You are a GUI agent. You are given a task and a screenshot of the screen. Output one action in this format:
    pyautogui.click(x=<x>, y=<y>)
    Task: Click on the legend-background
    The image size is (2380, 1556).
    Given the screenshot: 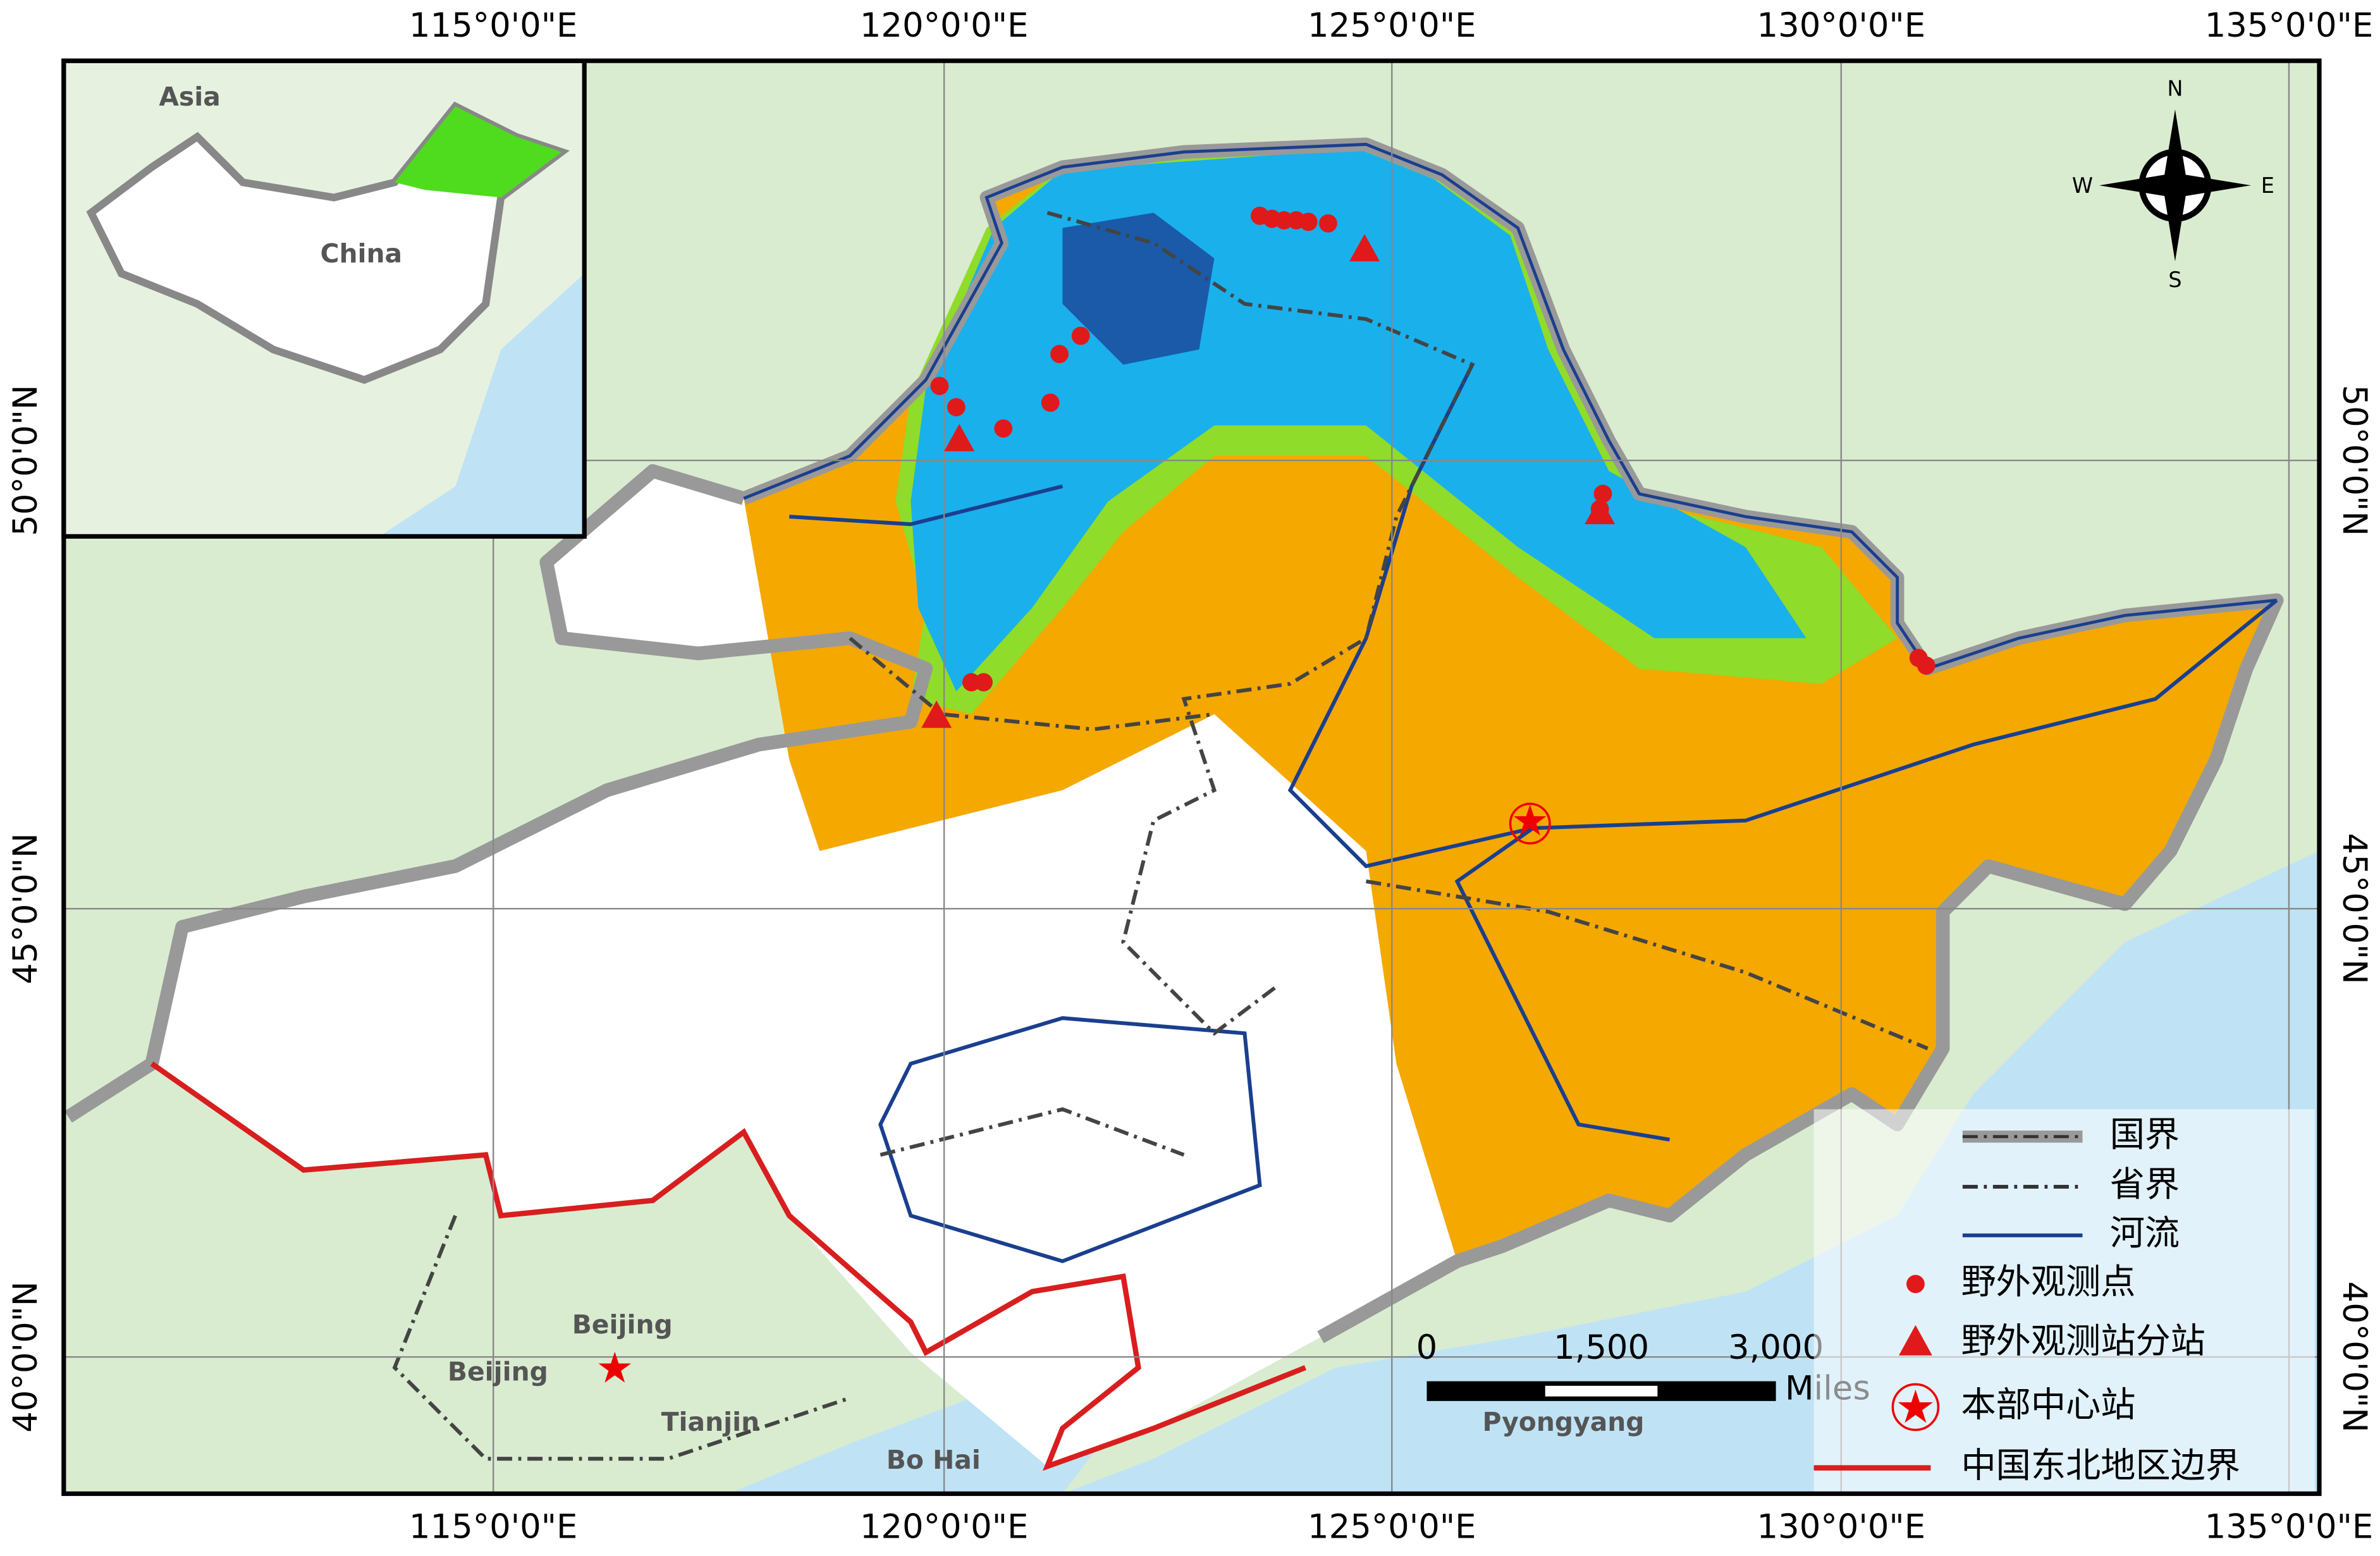 What is the action you would take?
    pyautogui.click(x=2064, y=1301)
    